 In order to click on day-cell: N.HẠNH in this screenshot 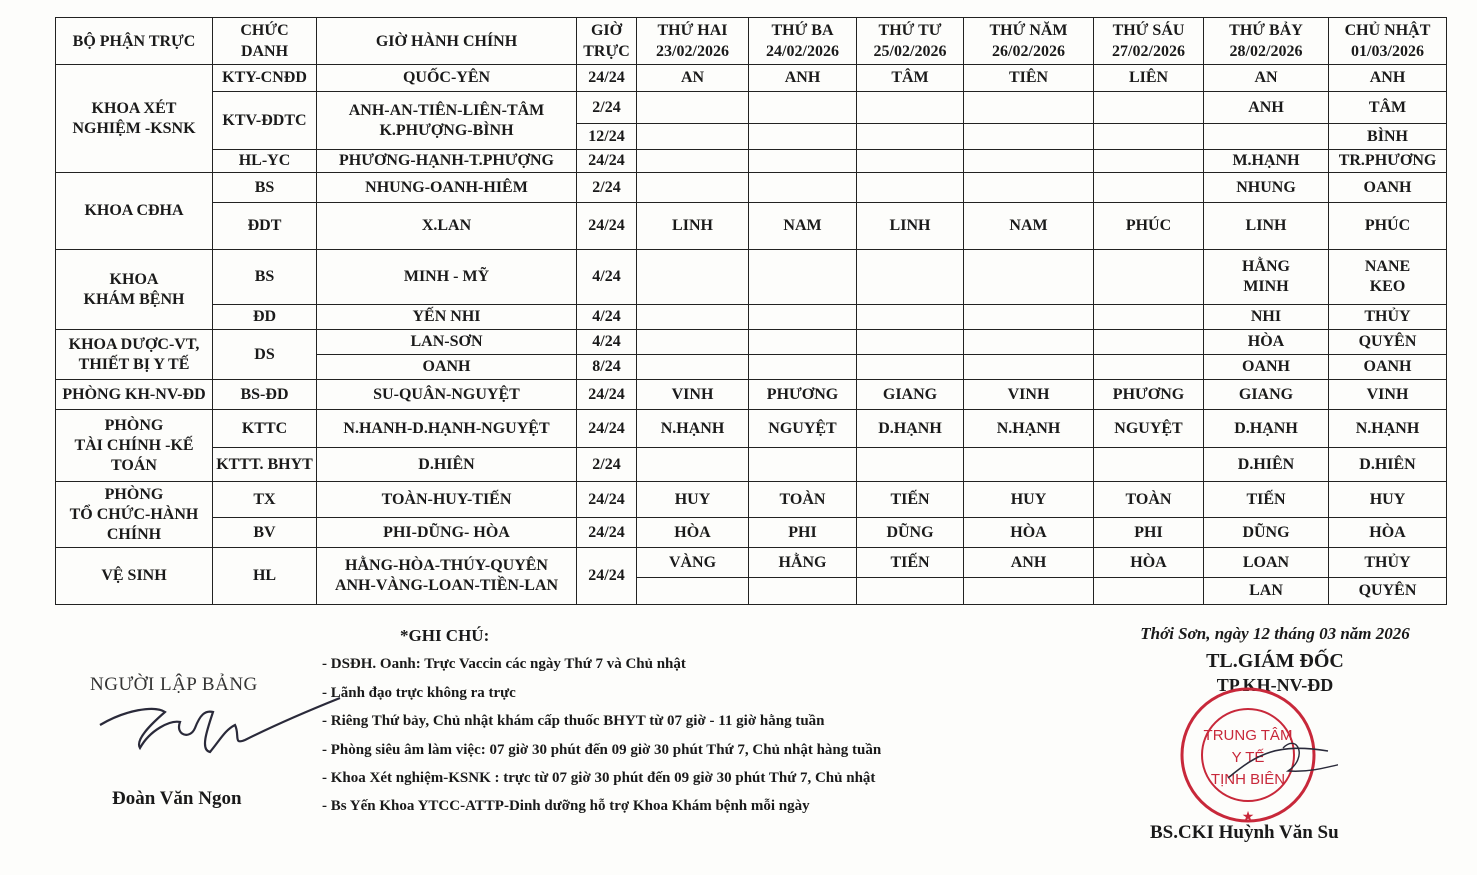, I will do `click(1028, 428)`.